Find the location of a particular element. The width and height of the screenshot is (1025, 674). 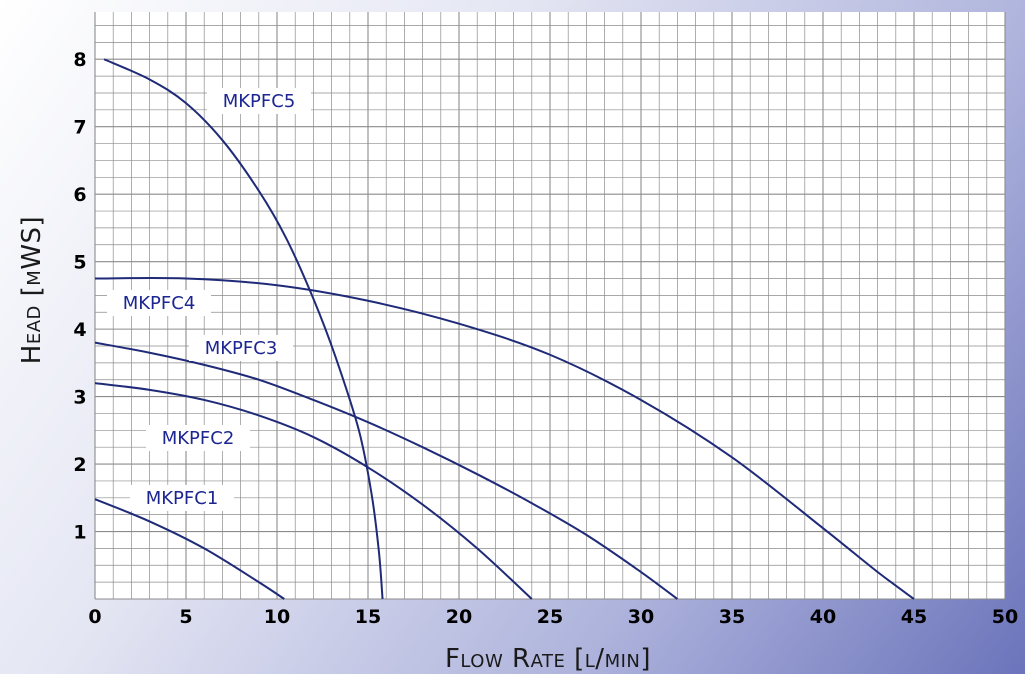

series-label-text: MKPFC5 is located at coordinates (259, 101).